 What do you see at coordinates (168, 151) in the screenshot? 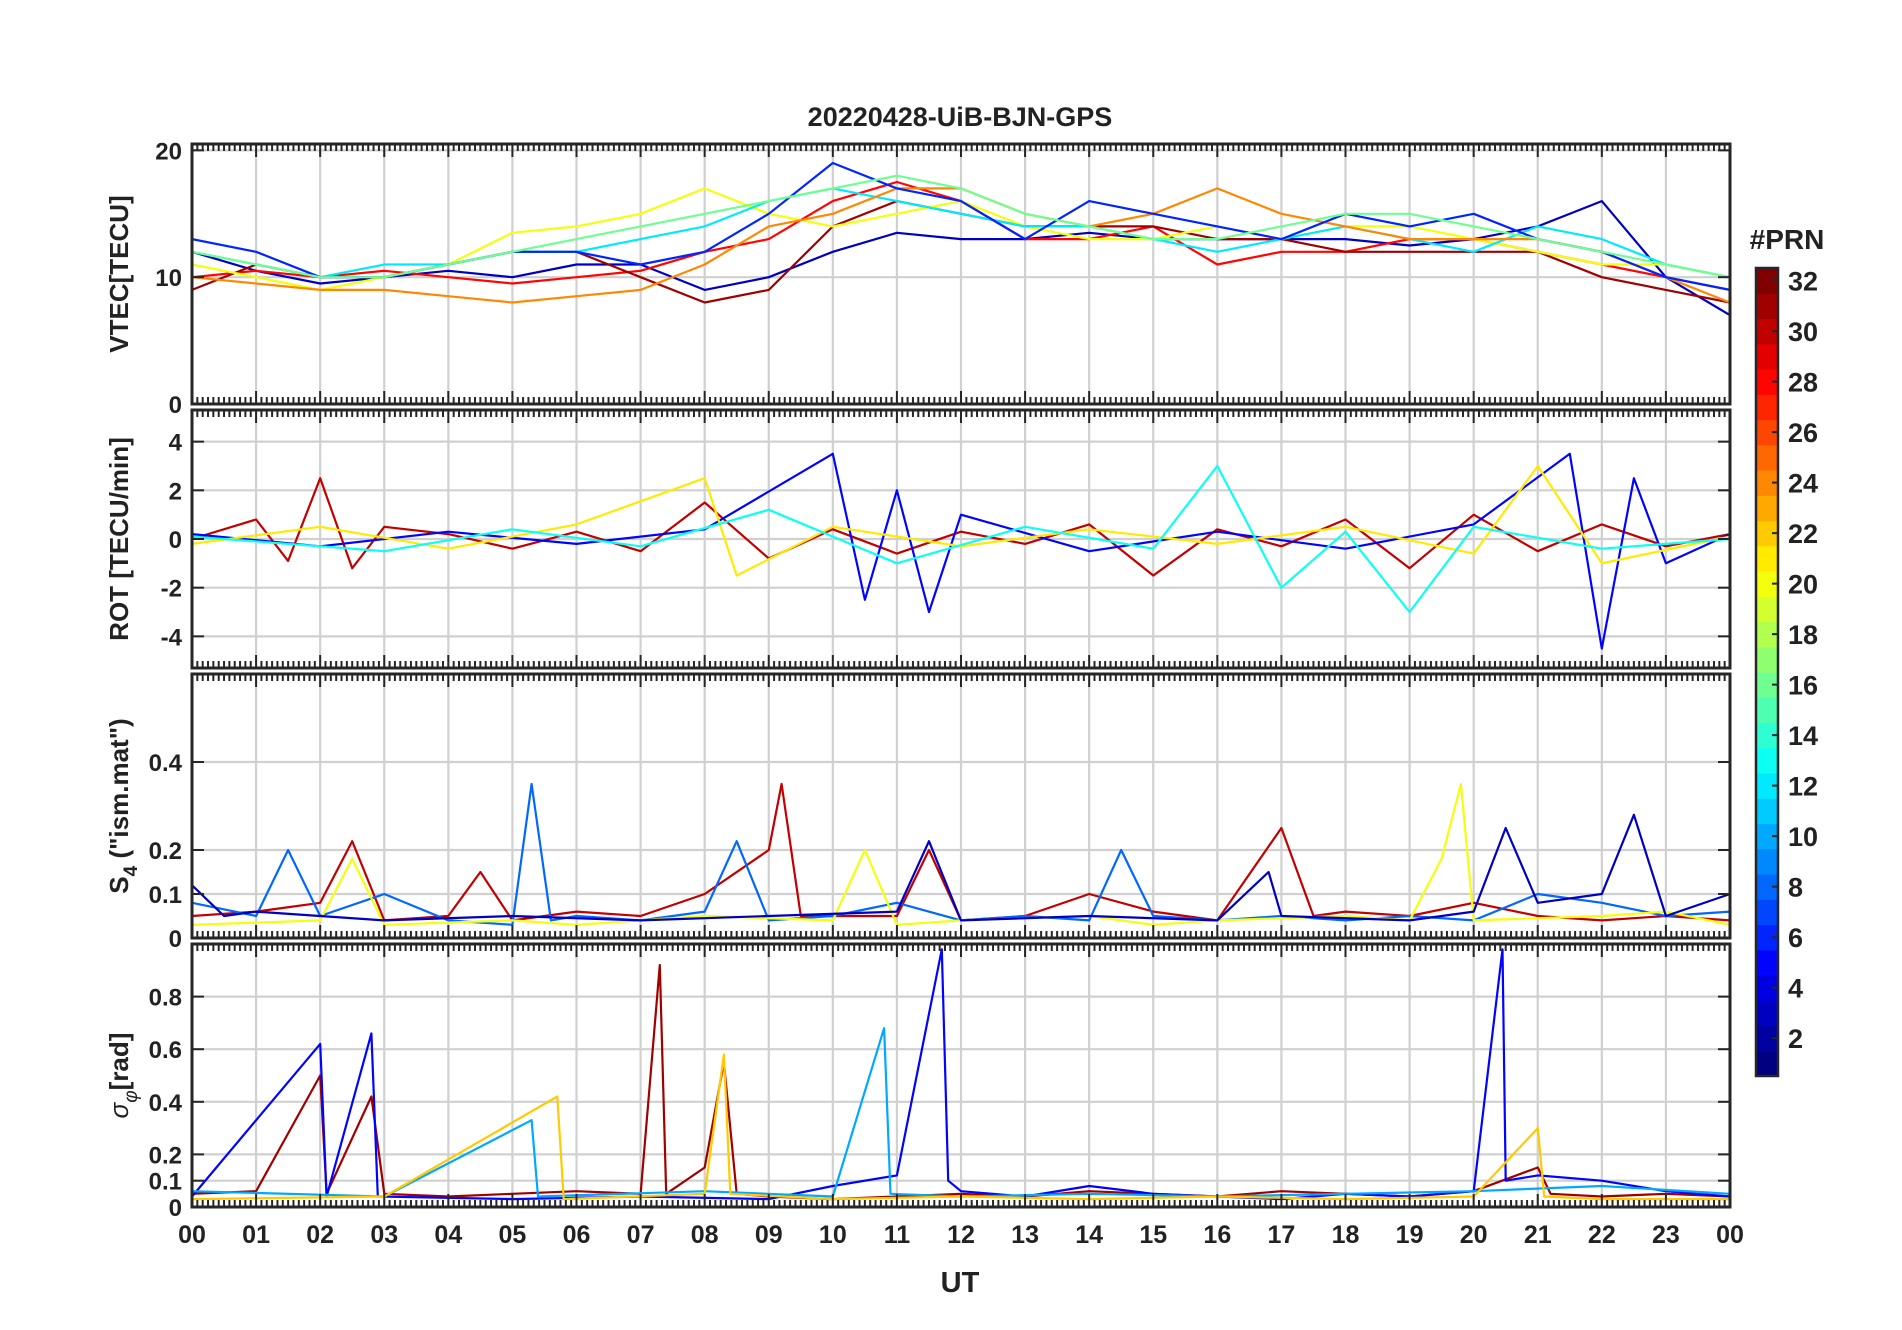
I see `y-tick-label: 20` at bounding box center [168, 151].